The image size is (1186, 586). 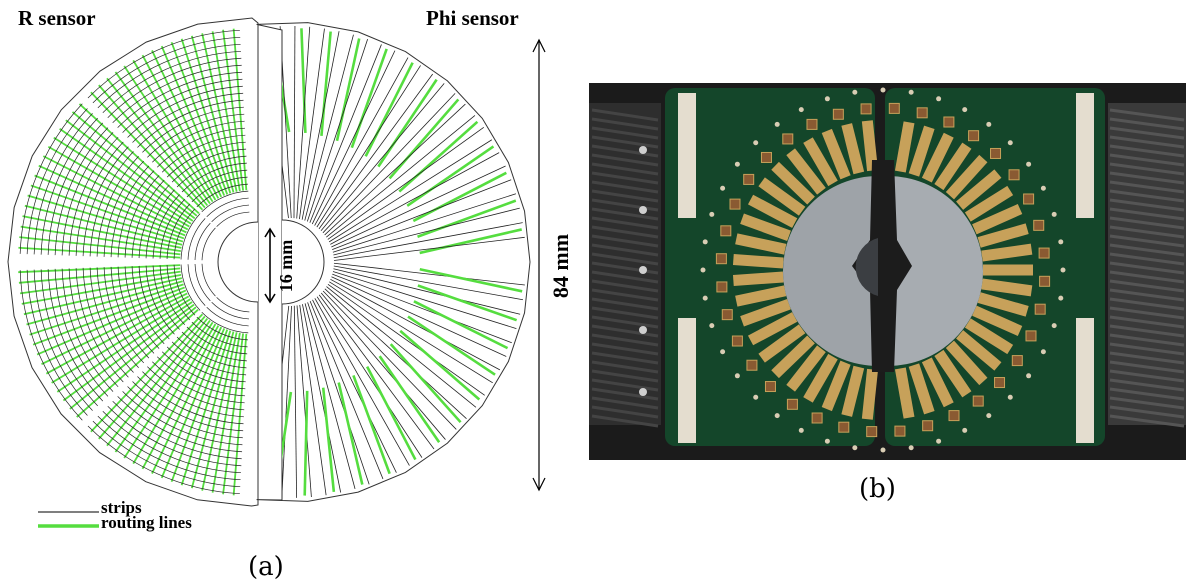 What do you see at coordinates (877, 489) in the screenshot?
I see `caption-b: (b)` at bounding box center [877, 489].